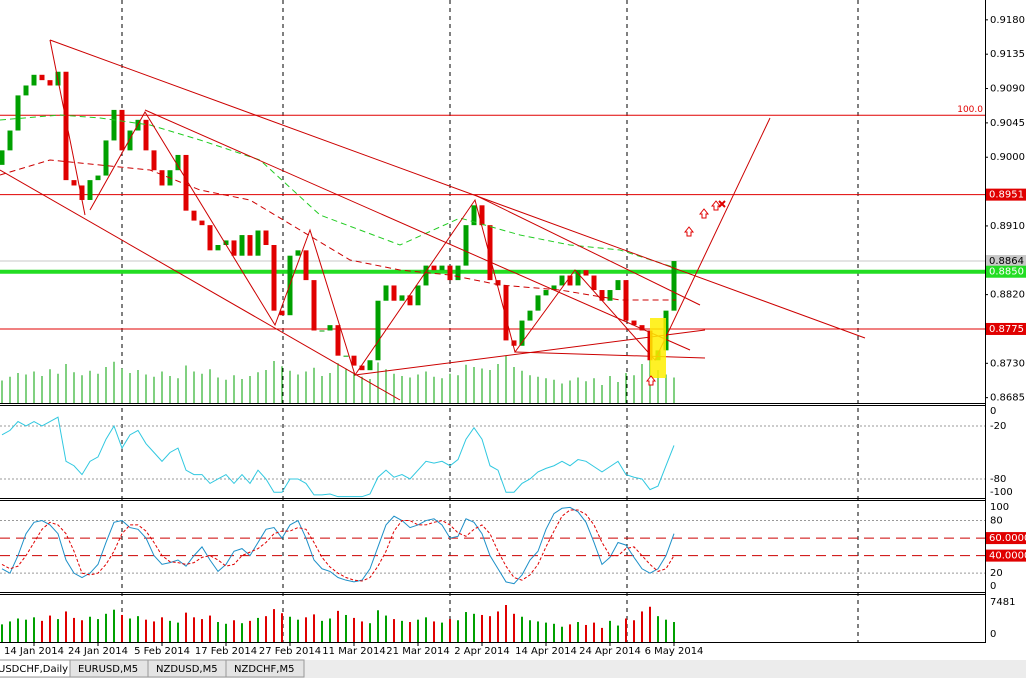  What do you see at coordinates (1007, 123) in the screenshot?
I see `y-tick-label: 0.9045` at bounding box center [1007, 123].